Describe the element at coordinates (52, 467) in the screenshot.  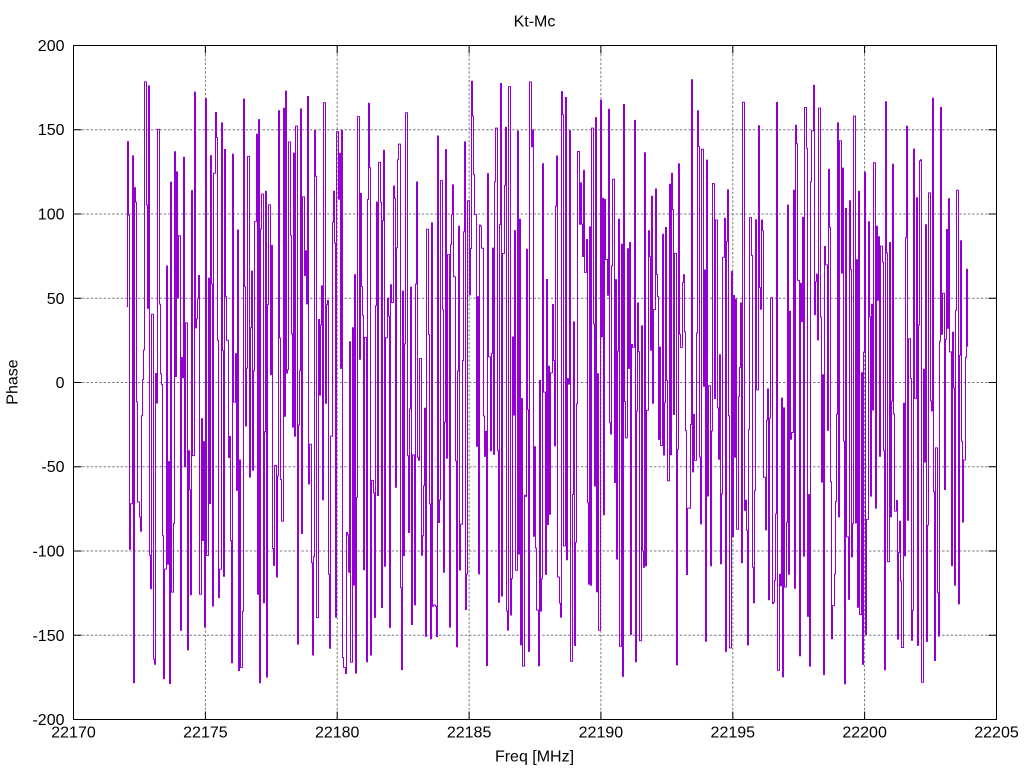
I see `svg-text: -50` at that location.